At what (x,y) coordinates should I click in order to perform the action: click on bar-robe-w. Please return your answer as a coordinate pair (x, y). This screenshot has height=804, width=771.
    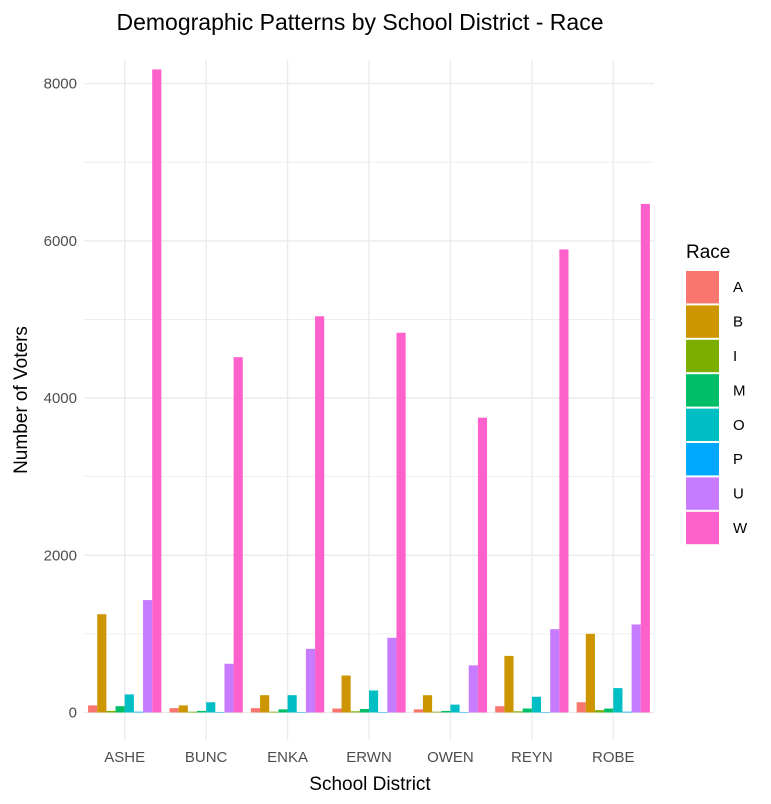
    Looking at the image, I should click on (645, 458).